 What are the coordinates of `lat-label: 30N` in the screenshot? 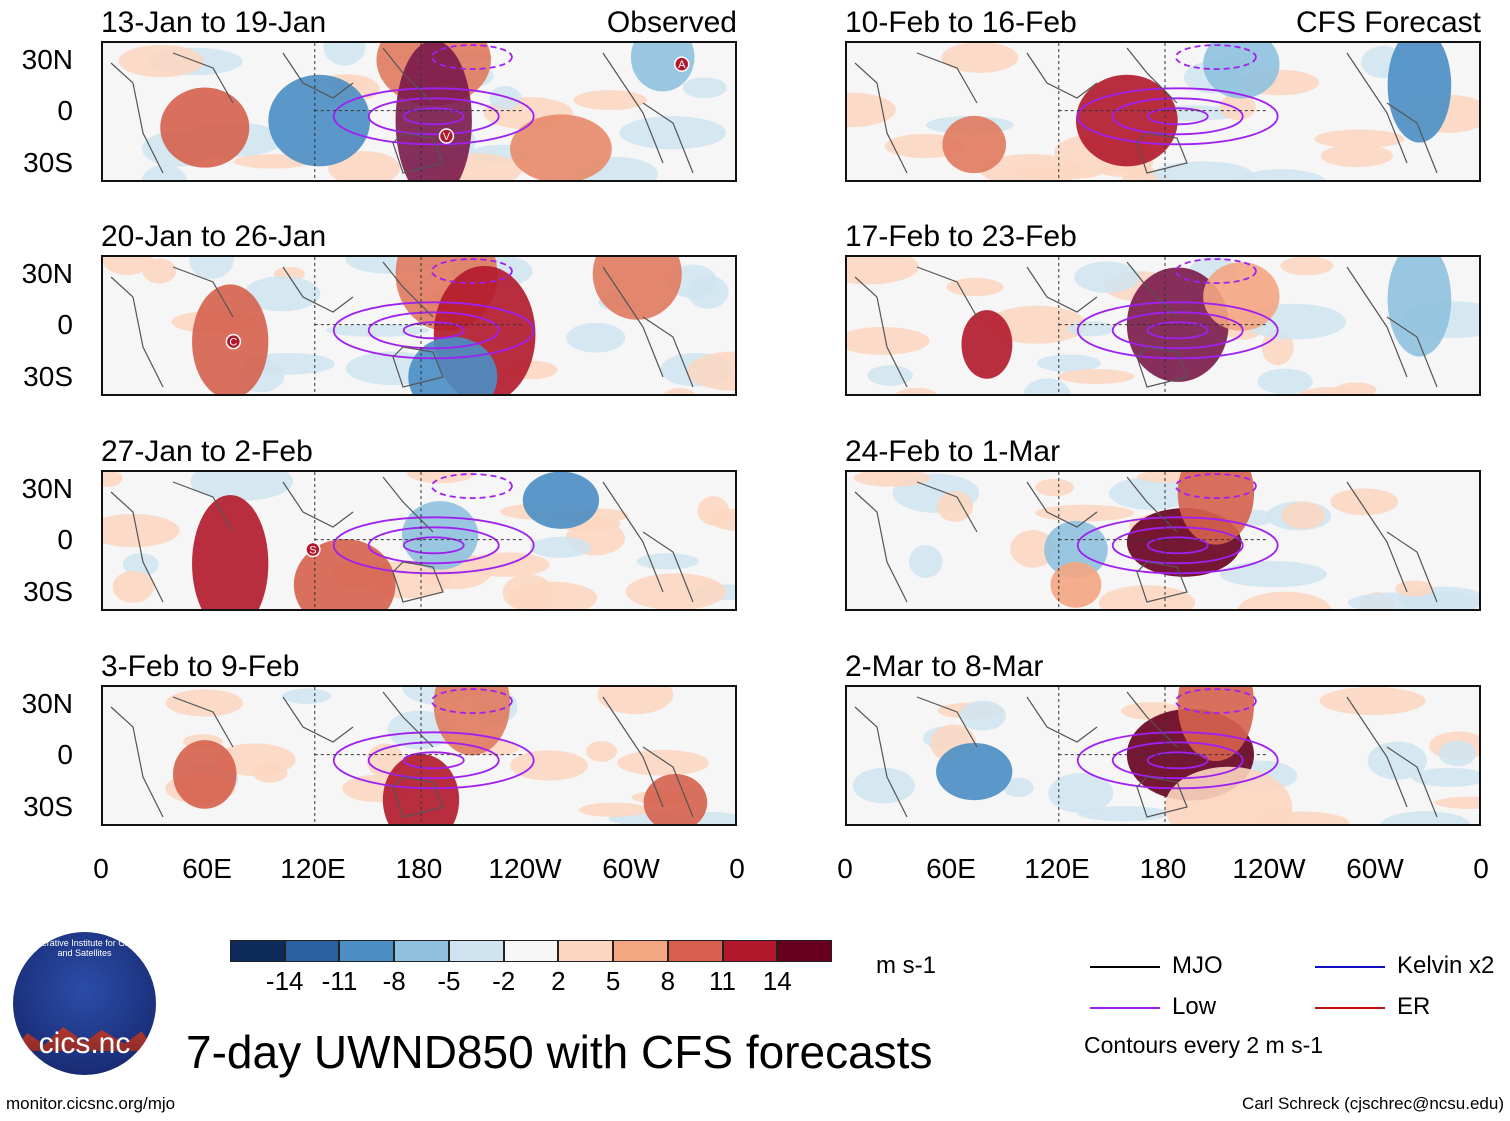 It's located at (47, 488).